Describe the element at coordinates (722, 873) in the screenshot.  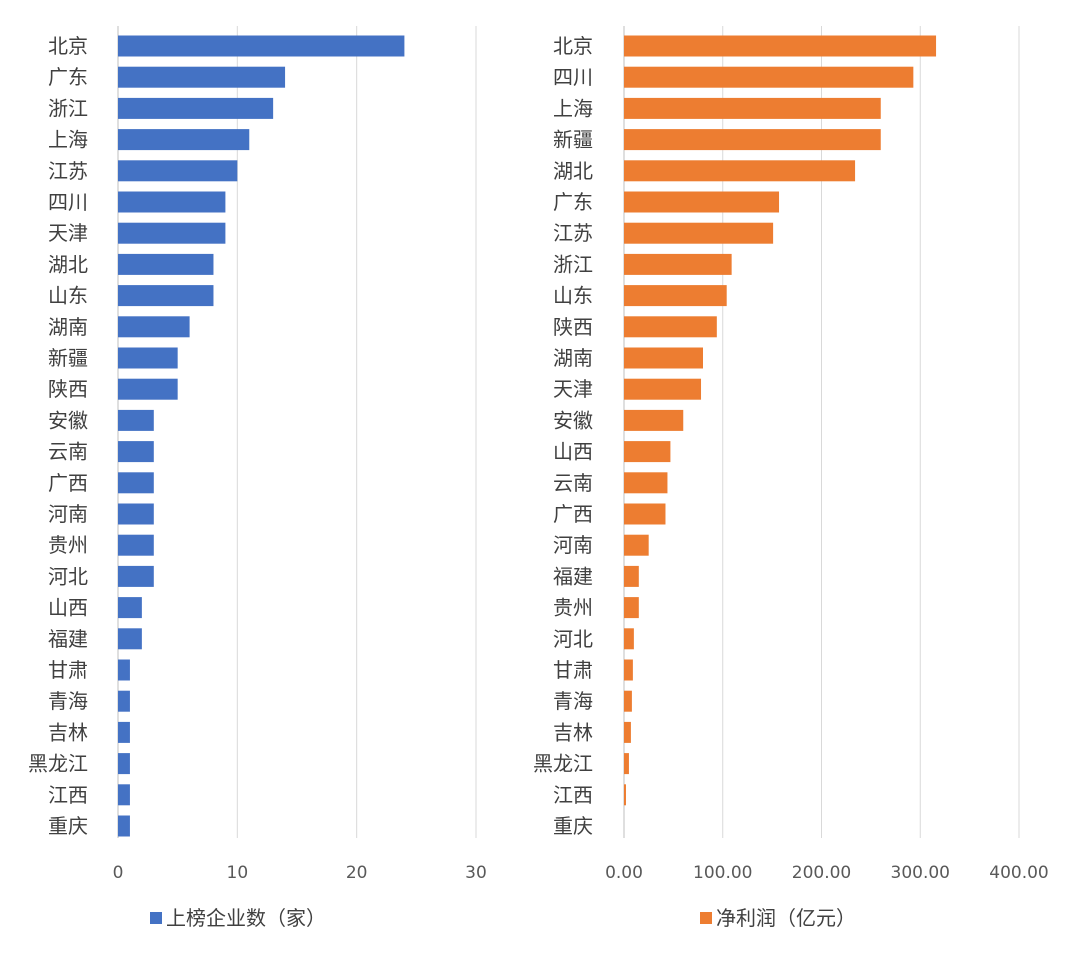
I see `tick-label: 100.00` at that location.